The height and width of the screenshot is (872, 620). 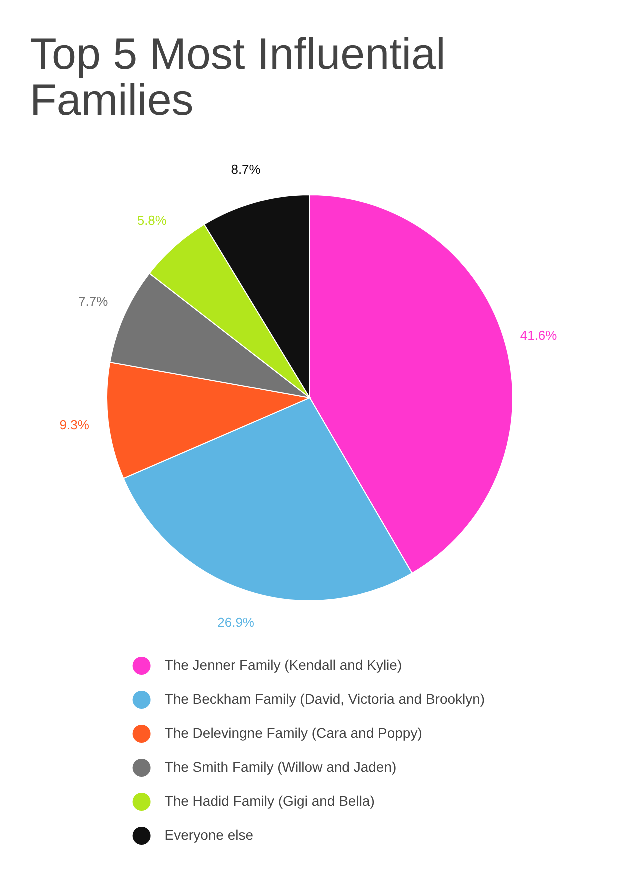 I want to click on data-label: 26.9%, so click(x=236, y=622).